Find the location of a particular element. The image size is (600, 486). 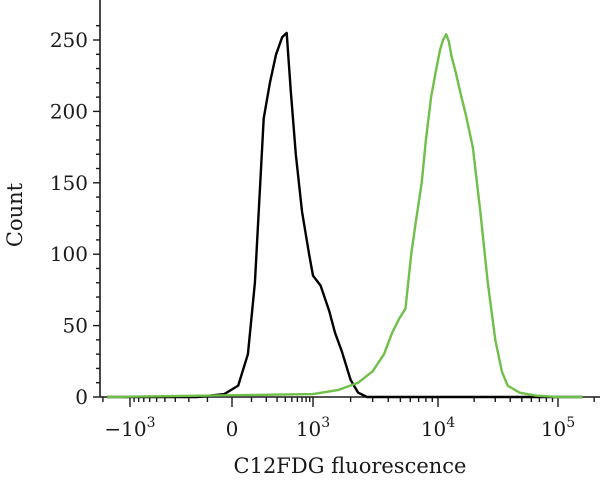

y-tick-label: 50 is located at coordinates (75, 326).